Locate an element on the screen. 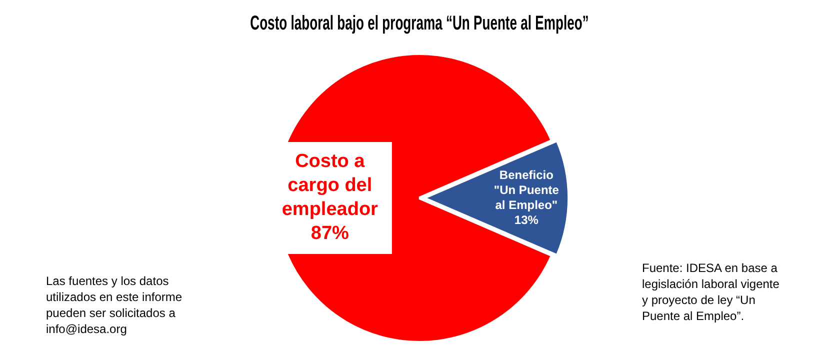 This screenshot has height=356, width=819. text: Las fuentes y los datos utilizados en este informe pueden ser solicitados a info@idesa.org is located at coordinates (115, 305).